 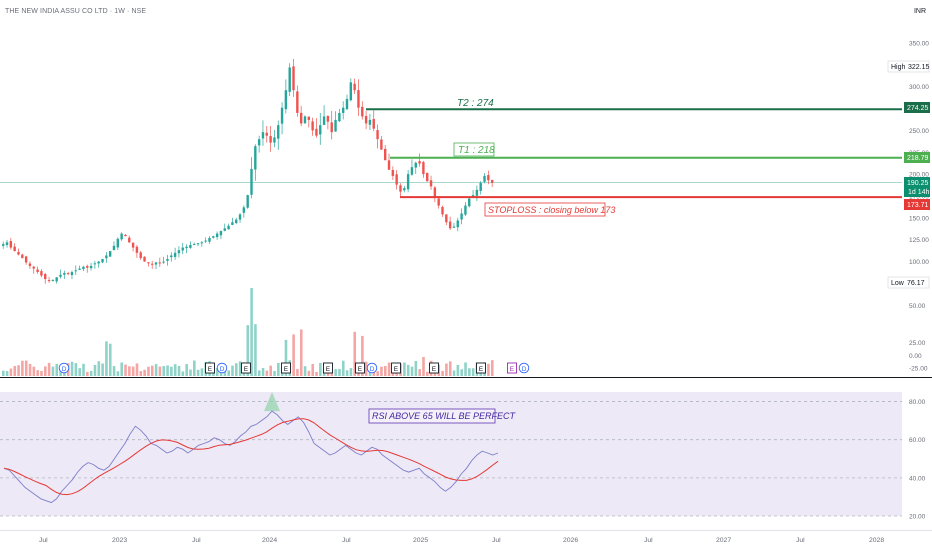 What do you see at coordinates (917, 478) in the screenshot?
I see `rsi-tick: 40.00` at bounding box center [917, 478].